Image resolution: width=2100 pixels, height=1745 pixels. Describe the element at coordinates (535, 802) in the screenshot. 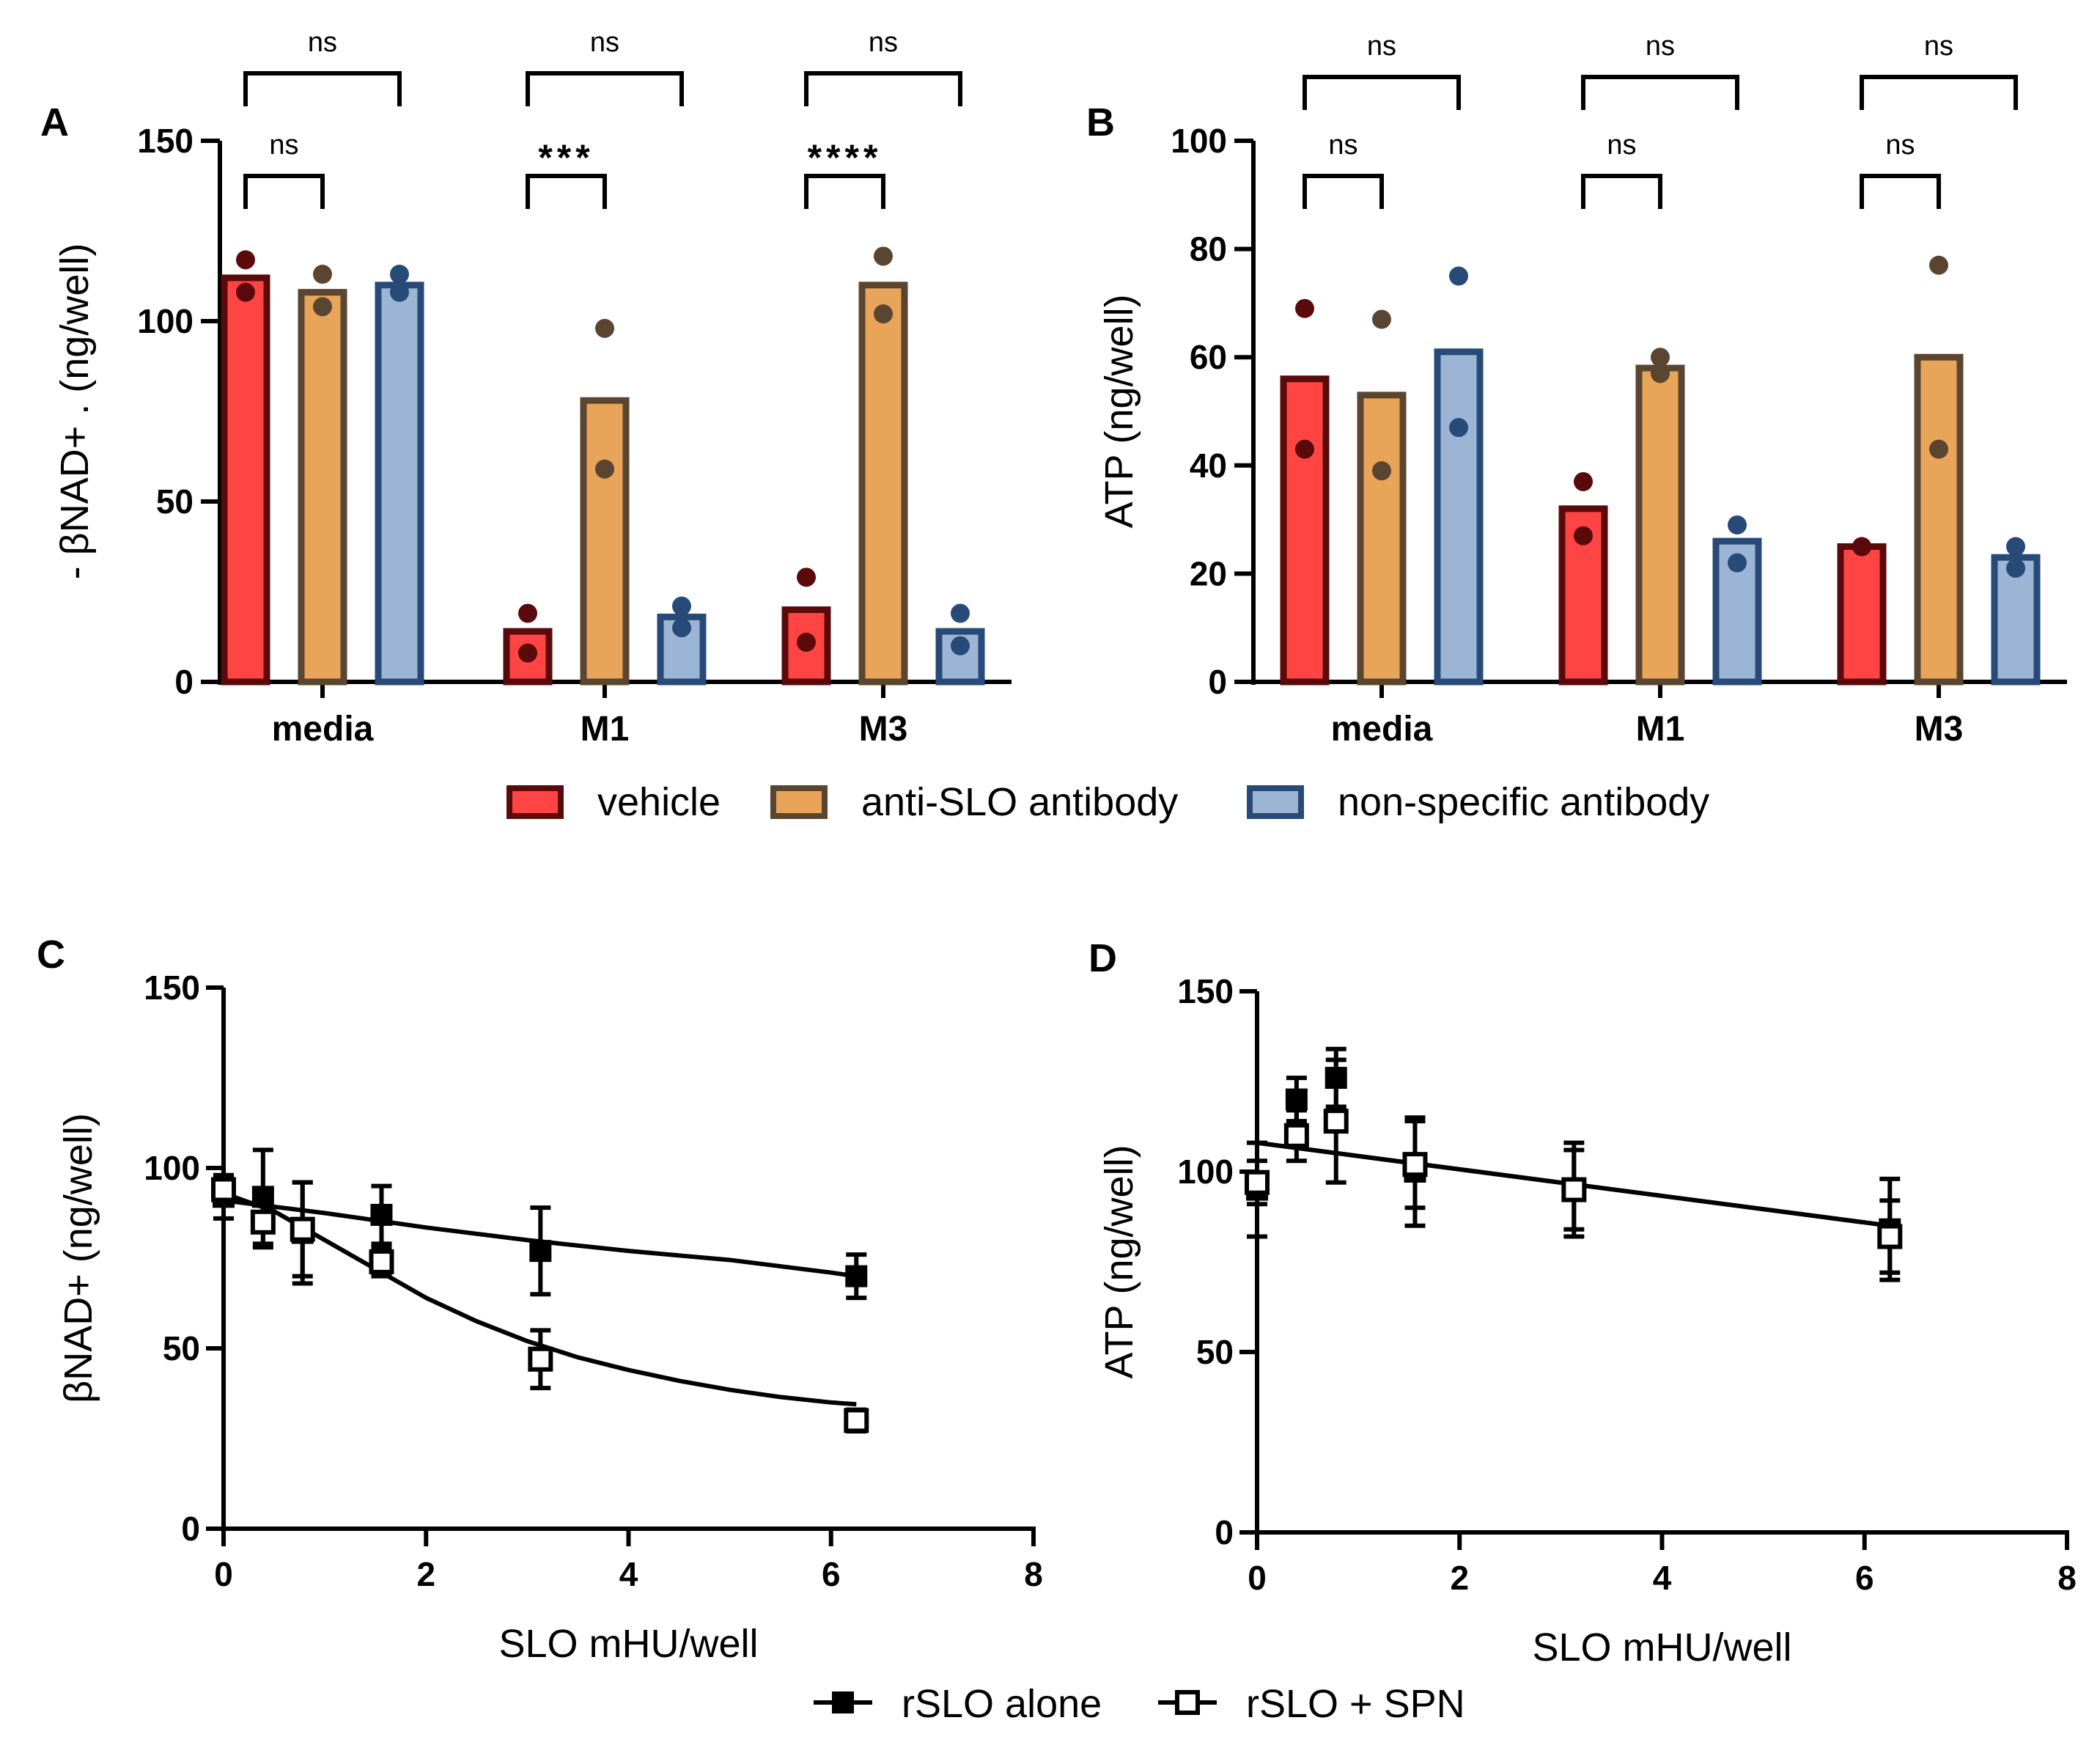

I see `legend-swatch-vehicle` at that location.